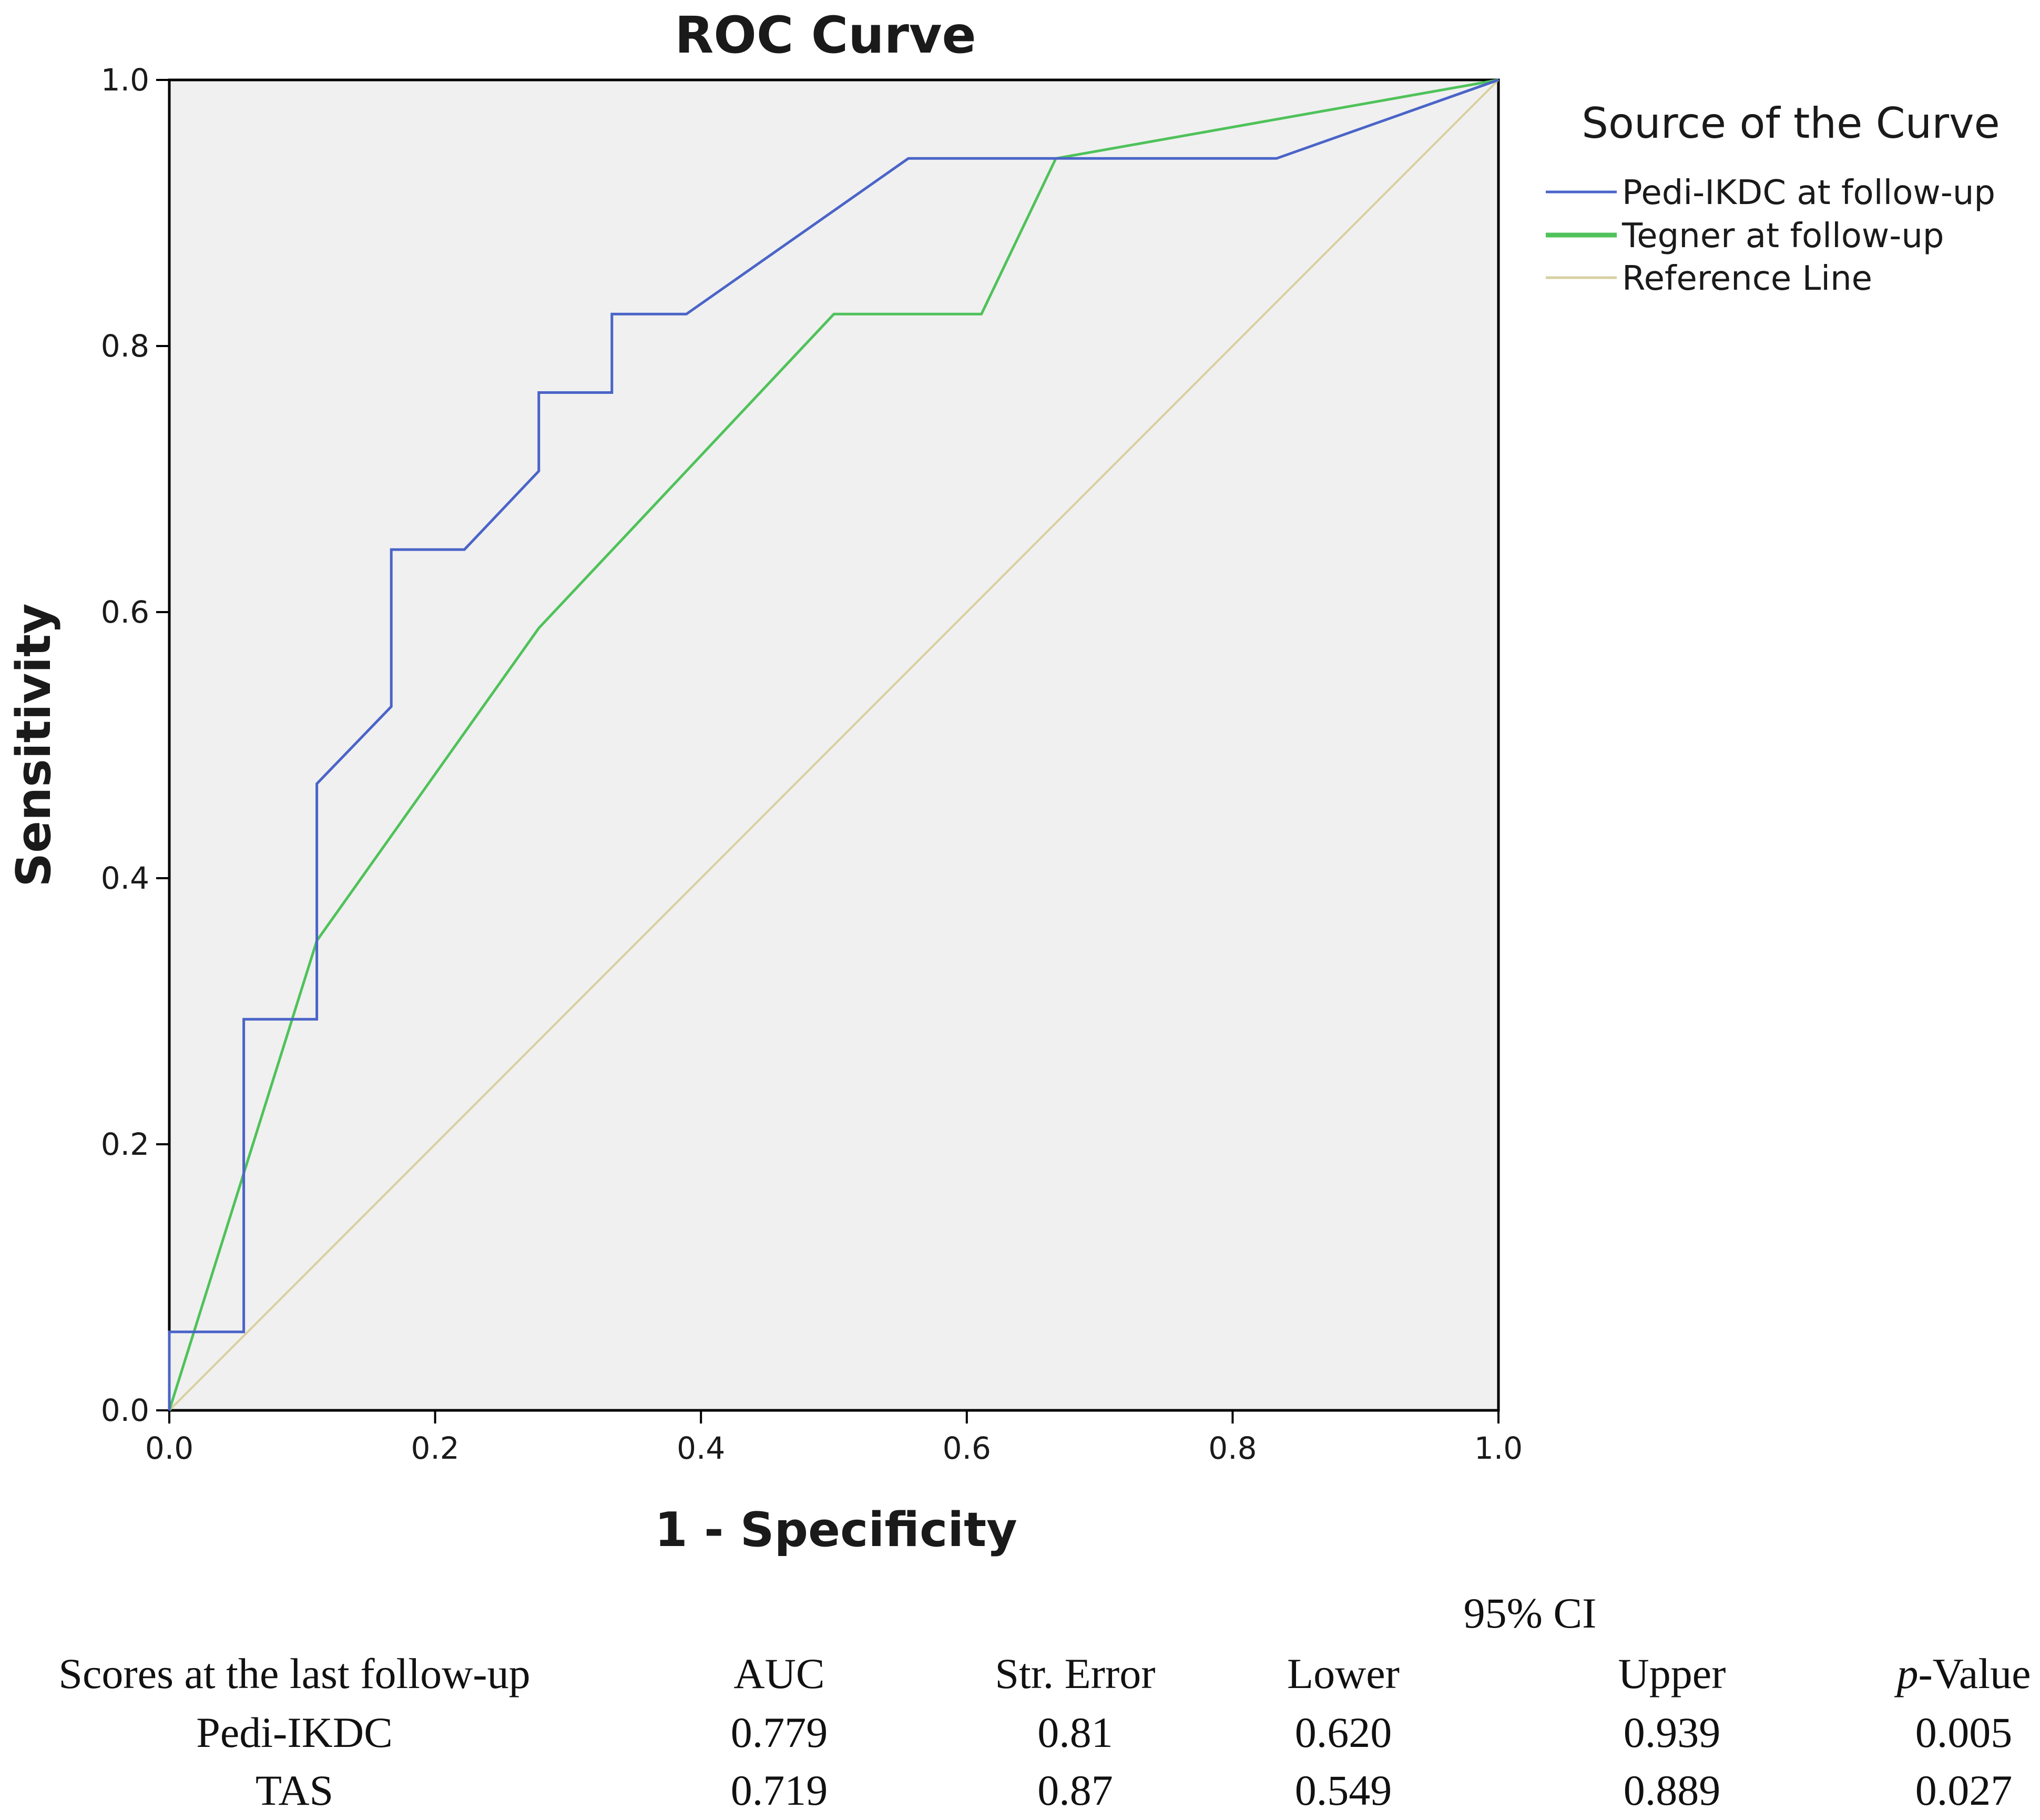 Image resolution: width=2040 pixels, height=1820 pixels. What do you see at coordinates (1747, 278) in the screenshot?
I see `legend-label-reference: Reference Line` at bounding box center [1747, 278].